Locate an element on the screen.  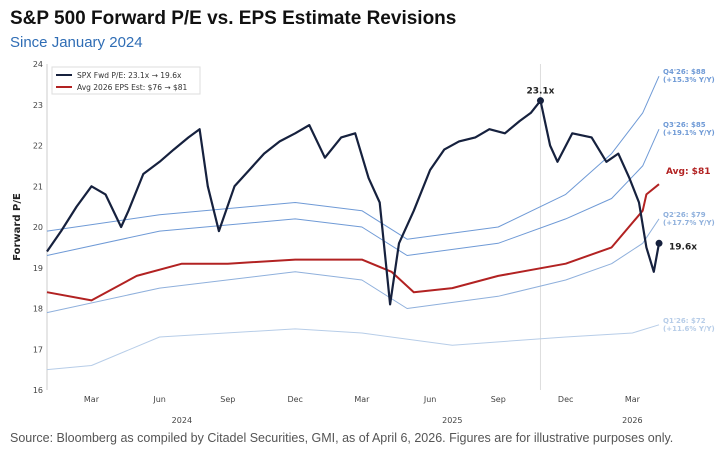
avg-label: Avg: $81 is located at coordinates (688, 172).